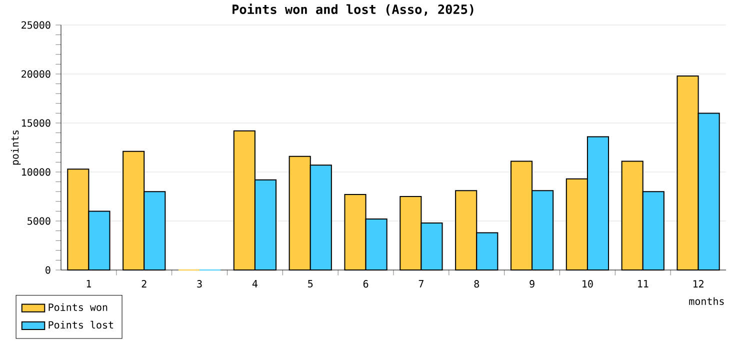 The width and height of the screenshot is (750, 350). Describe the element at coordinates (78, 307) in the screenshot. I see `legend-label: Points won` at that location.